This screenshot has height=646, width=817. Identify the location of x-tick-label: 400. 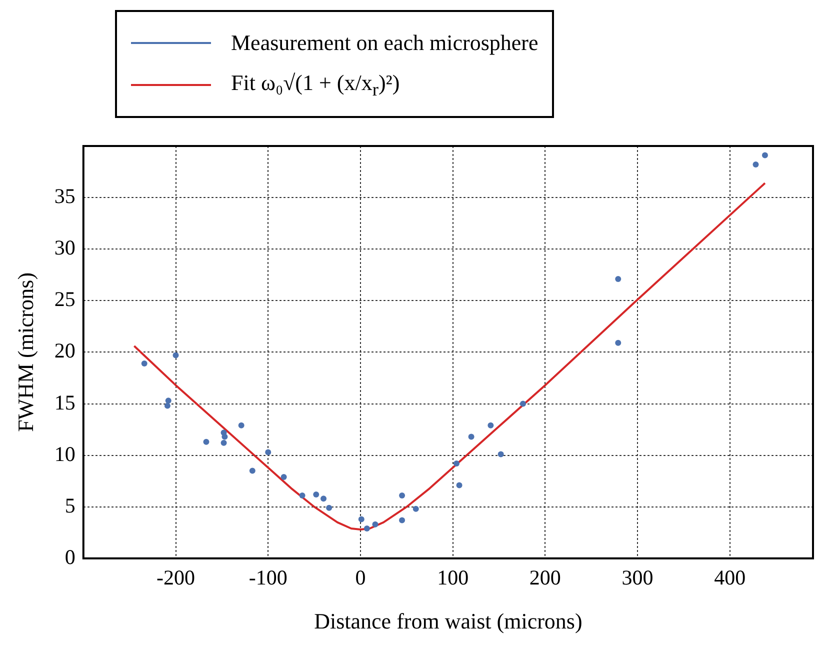
(730, 578).